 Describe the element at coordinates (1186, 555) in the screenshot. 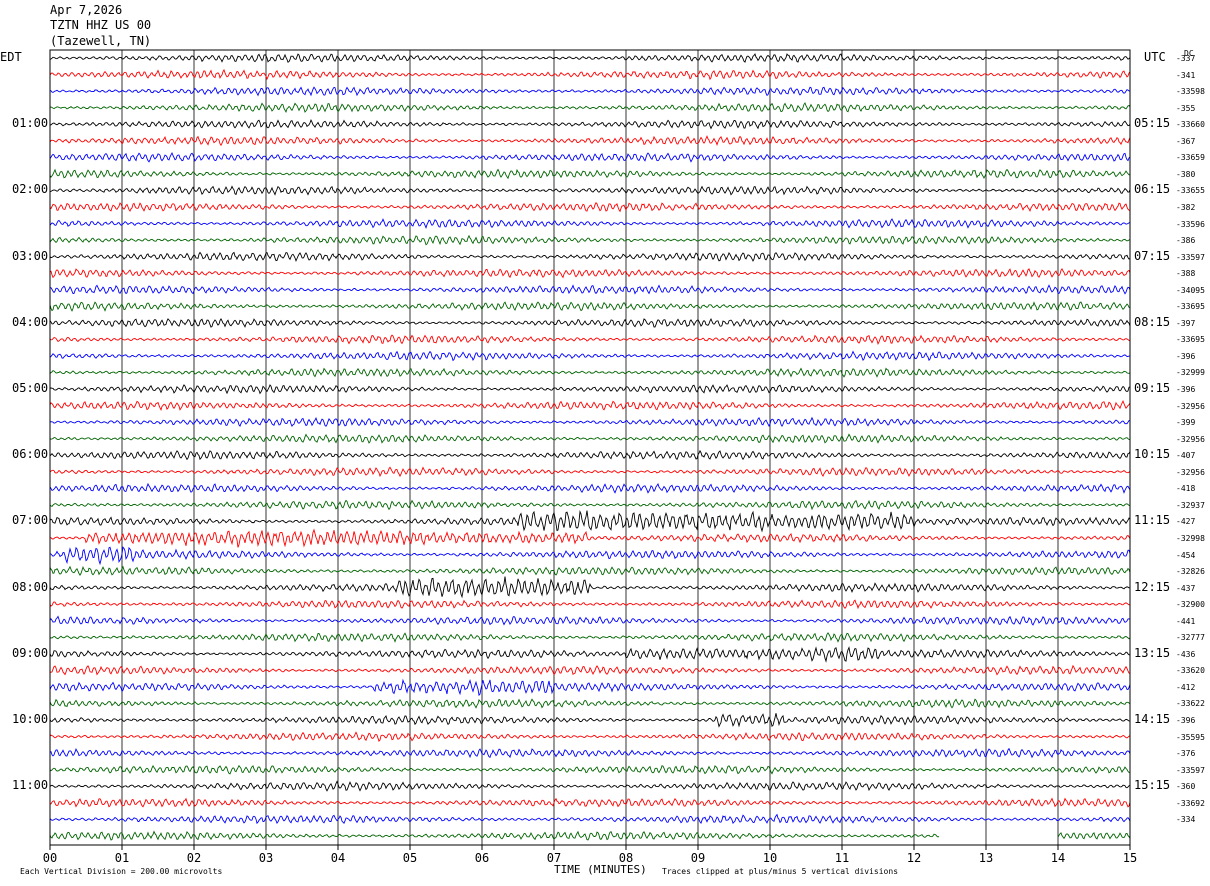

I see `dc-offset-label: -454` at that location.